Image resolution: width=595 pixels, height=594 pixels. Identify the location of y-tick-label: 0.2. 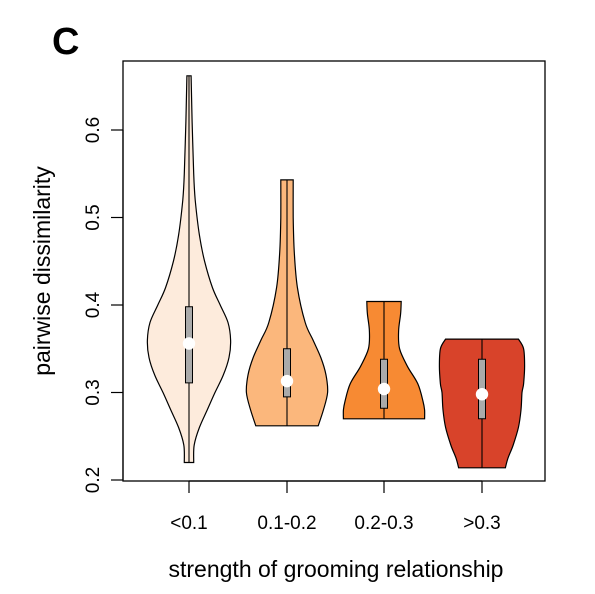
(93, 480).